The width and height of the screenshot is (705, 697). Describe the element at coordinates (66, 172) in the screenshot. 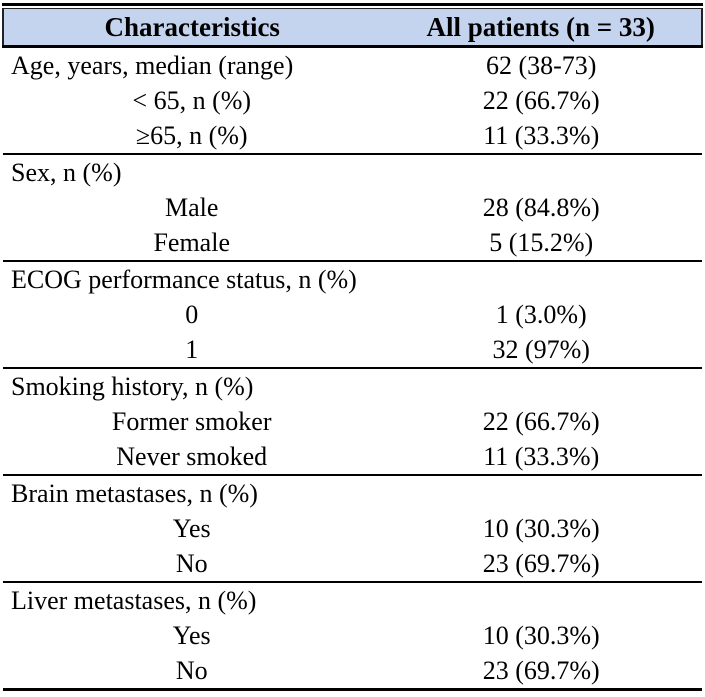

I see `row-label: Sex, n (%)` at that location.